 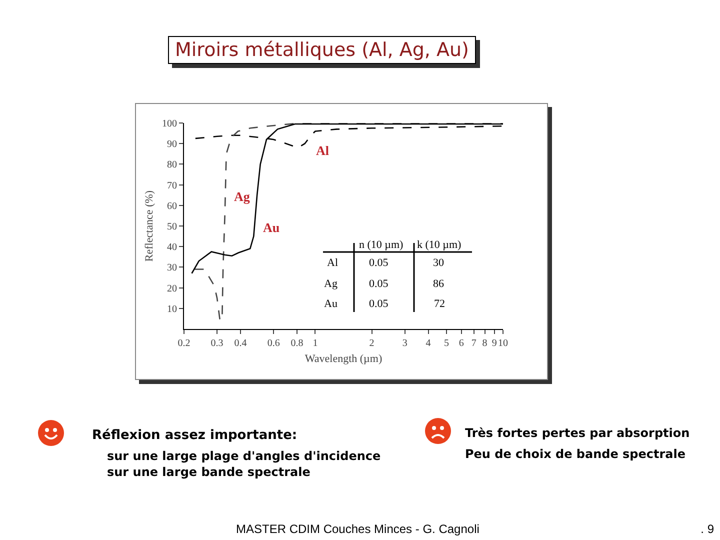 I want to click on y-tick-label: 80, so click(x=172, y=165).